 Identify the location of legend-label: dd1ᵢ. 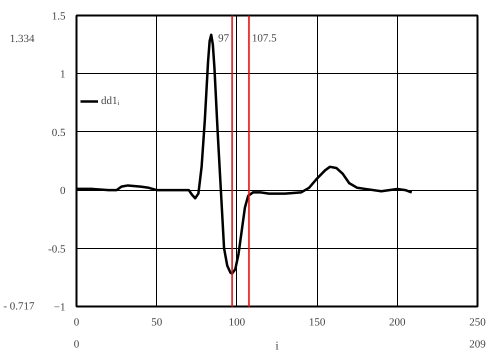
(110, 101).